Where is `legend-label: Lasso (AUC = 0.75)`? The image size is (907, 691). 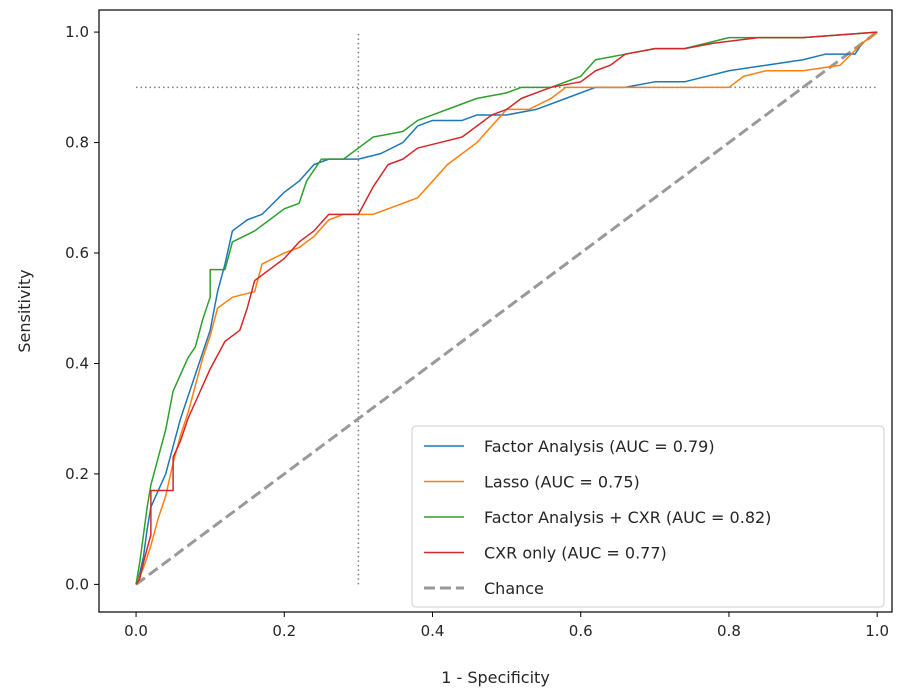 legend-label: Lasso (AUC = 0.75) is located at coordinates (562, 482).